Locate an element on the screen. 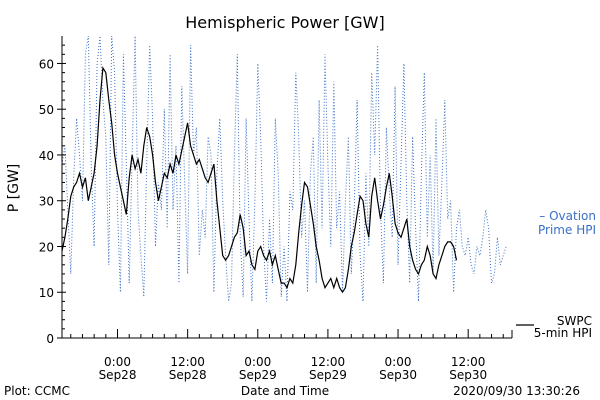 The height and width of the screenshot is (400, 600). legend-label-swpc: 5-min HPI is located at coordinates (563, 333).